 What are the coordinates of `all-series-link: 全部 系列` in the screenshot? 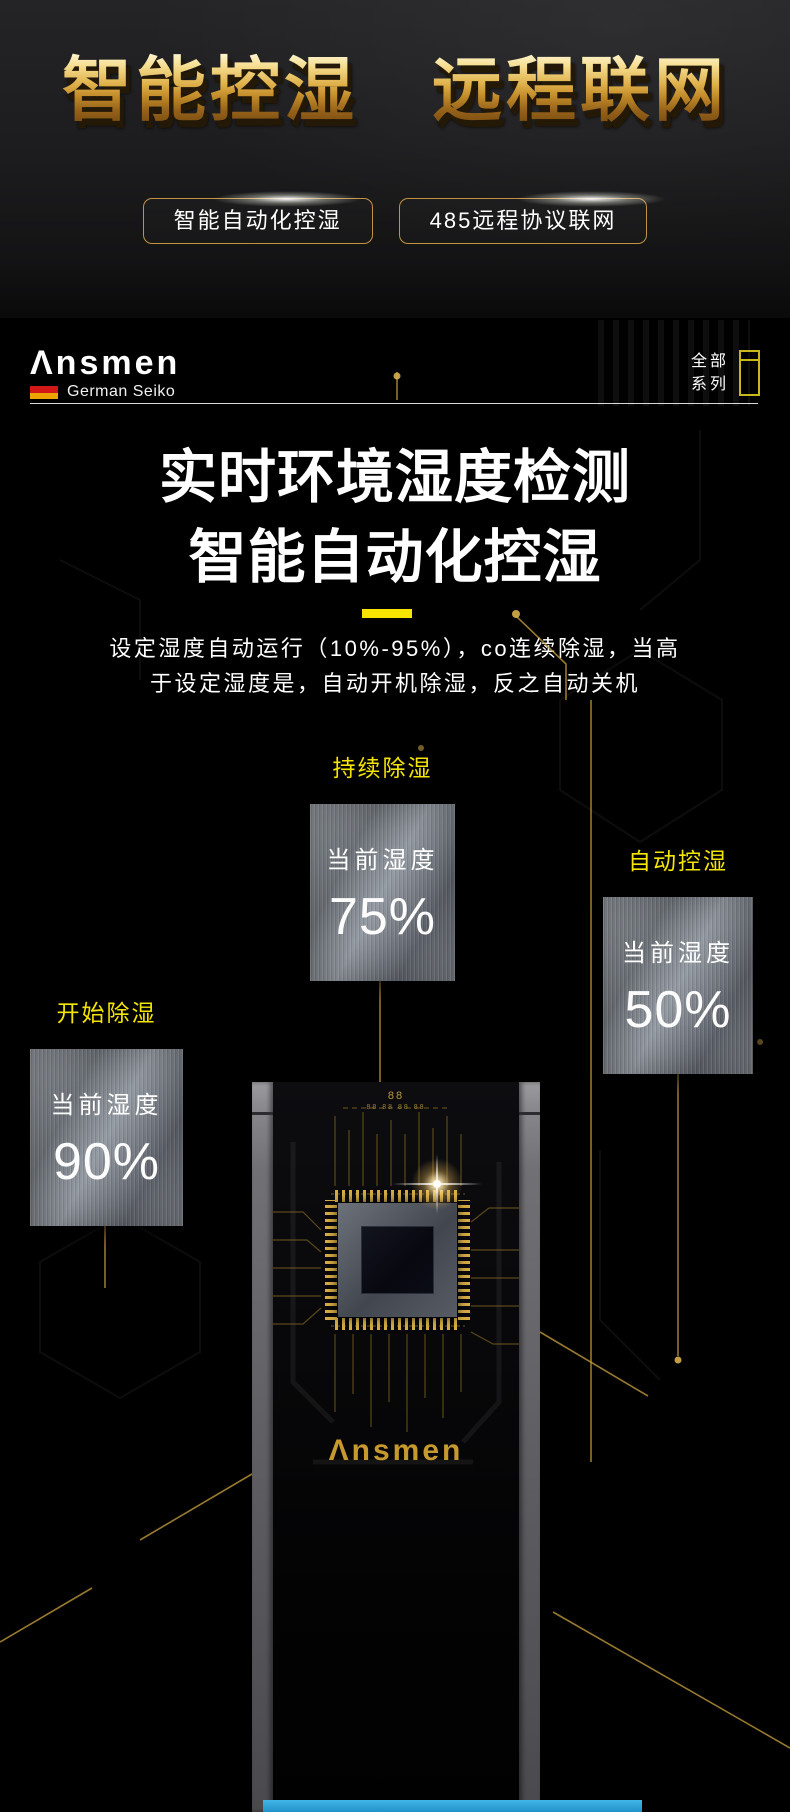 It's located at (725, 373).